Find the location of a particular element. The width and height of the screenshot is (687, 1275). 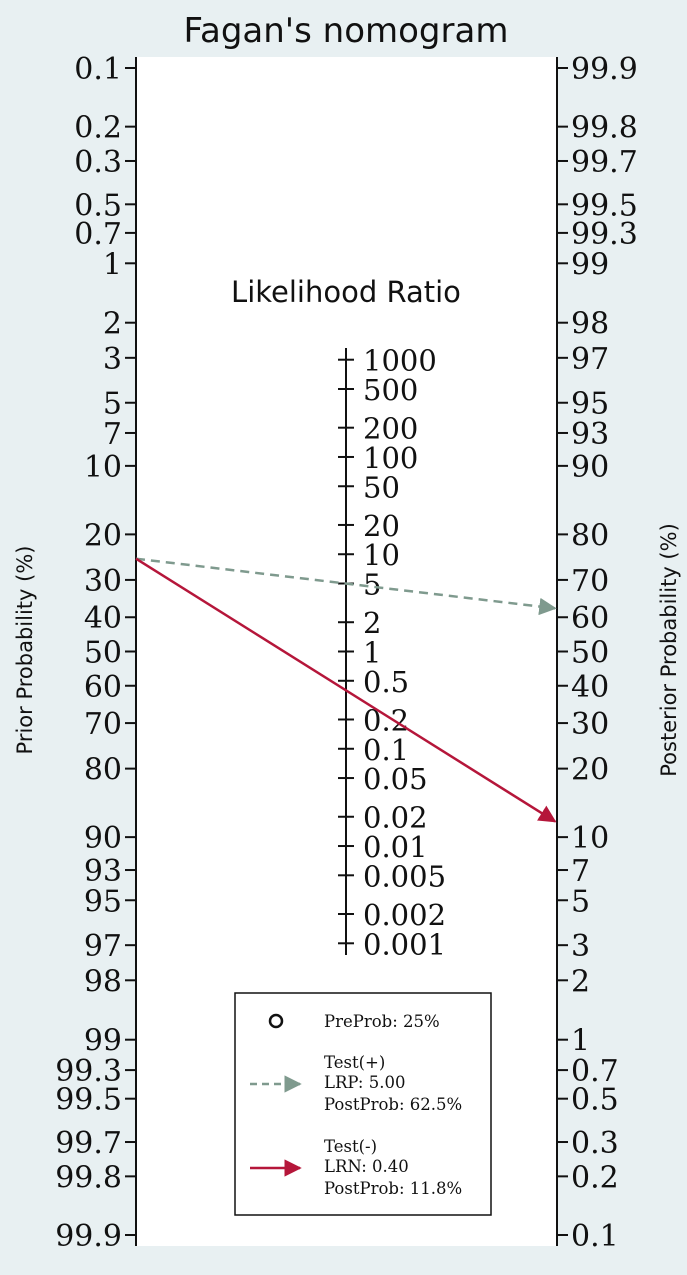

chart-title: Fagan's nomogram is located at coordinates (346, 31).